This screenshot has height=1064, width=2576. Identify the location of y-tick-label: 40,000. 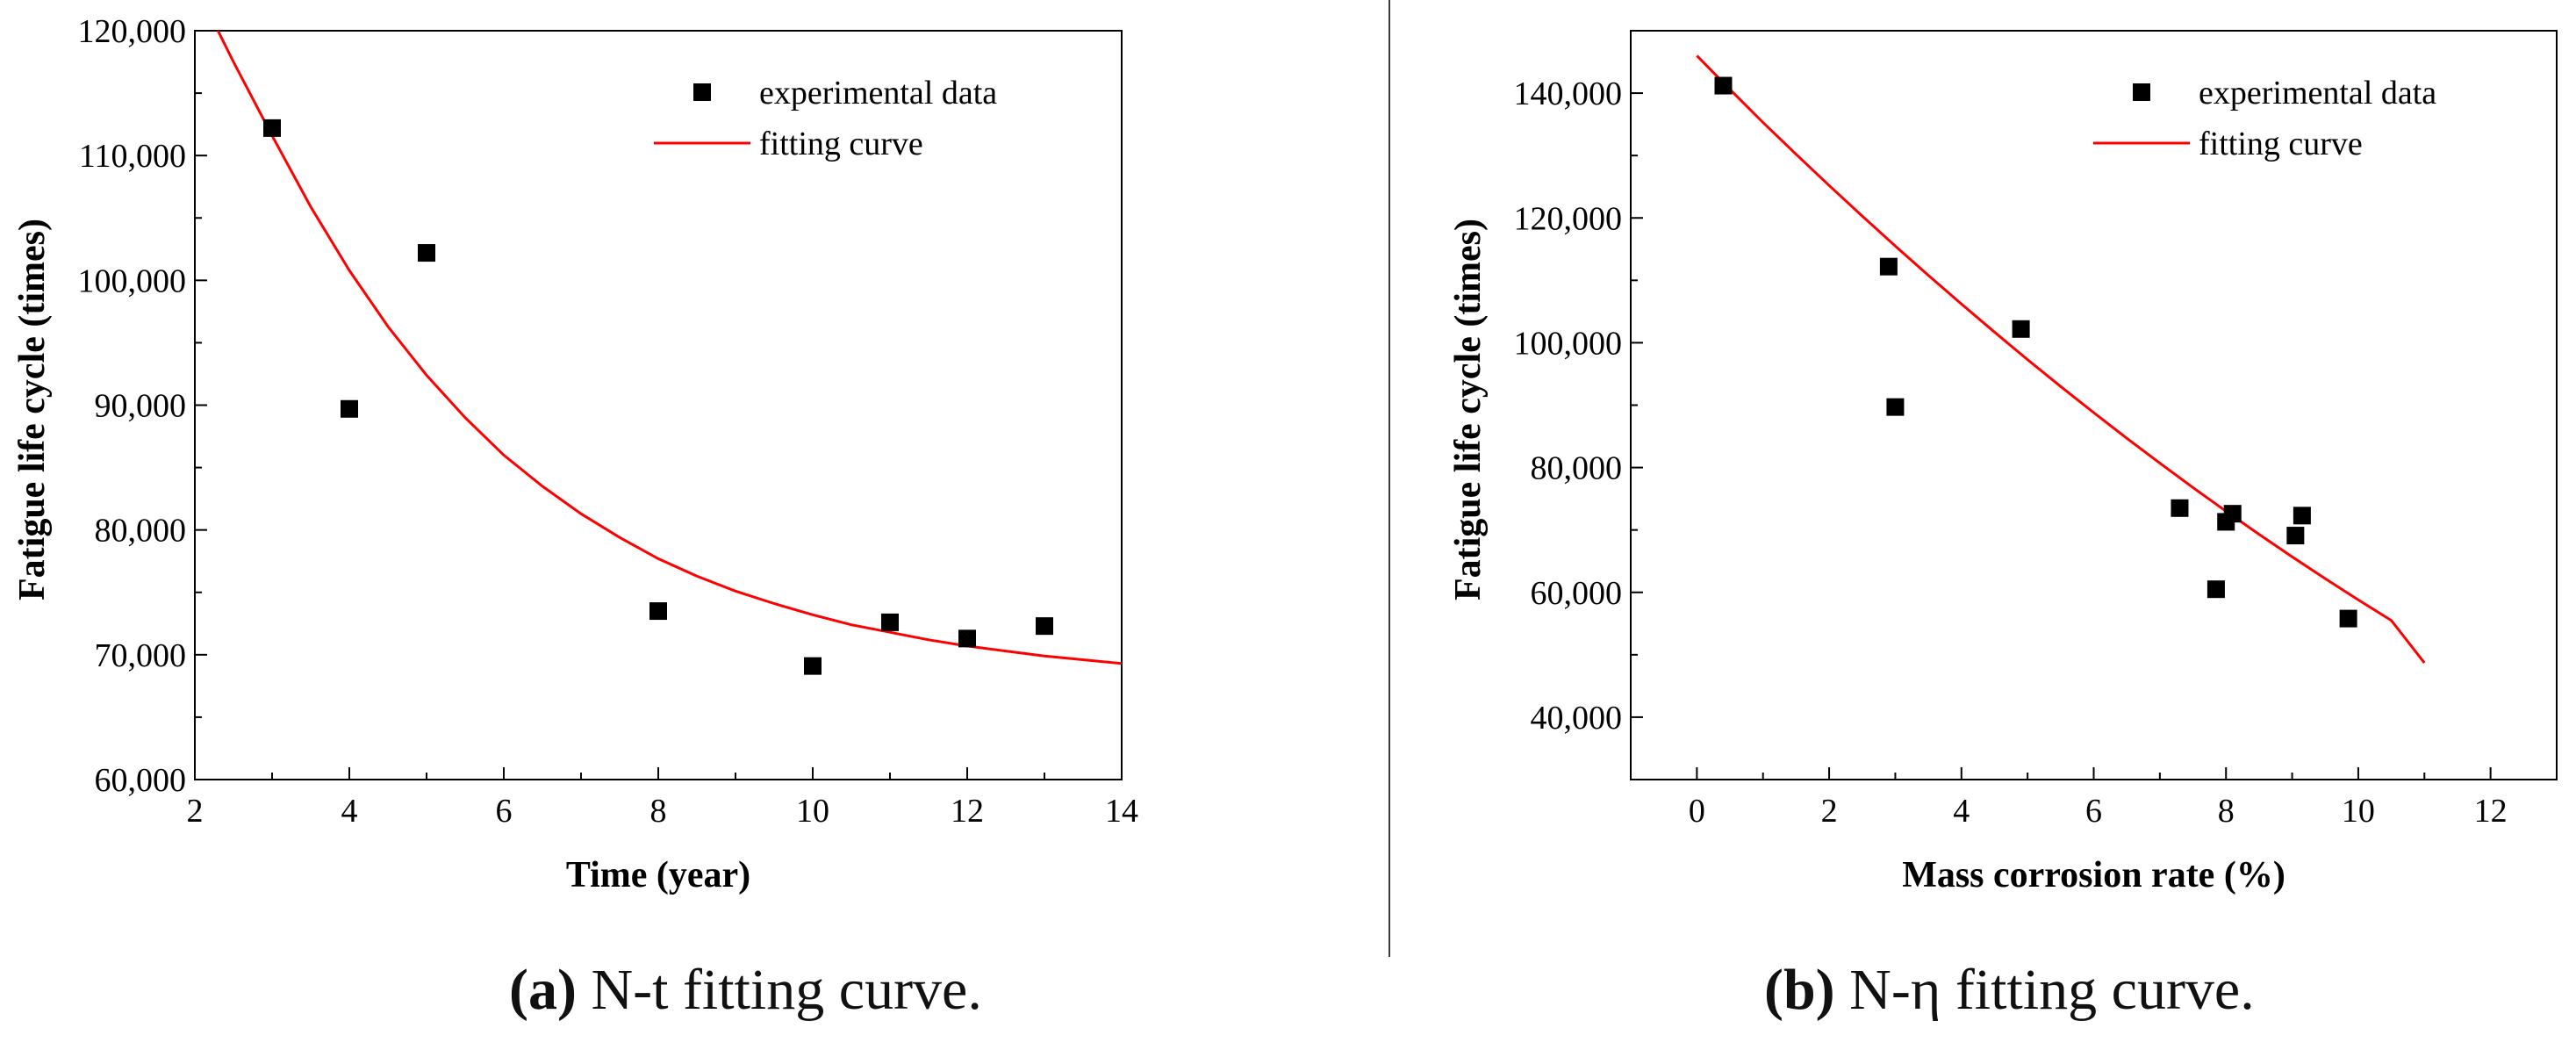
(1577, 718).